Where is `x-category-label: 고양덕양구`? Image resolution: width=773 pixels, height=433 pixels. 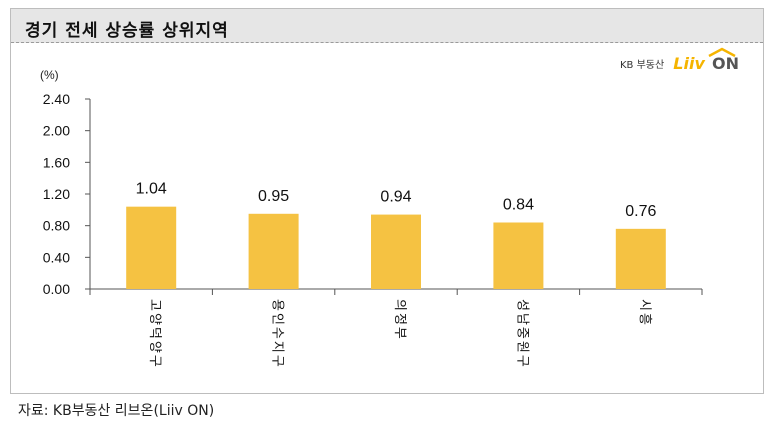 x-category-label: 고양덕양구 is located at coordinates (154, 334).